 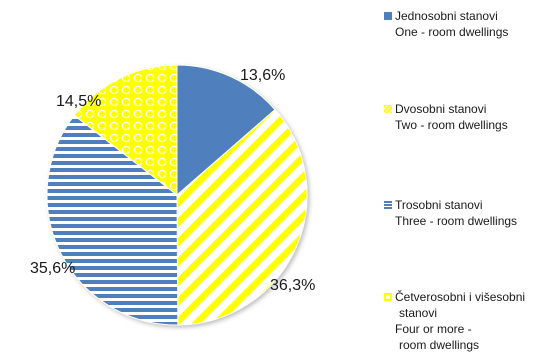 I want to click on label-three-room: 35,6%, so click(x=52, y=268).